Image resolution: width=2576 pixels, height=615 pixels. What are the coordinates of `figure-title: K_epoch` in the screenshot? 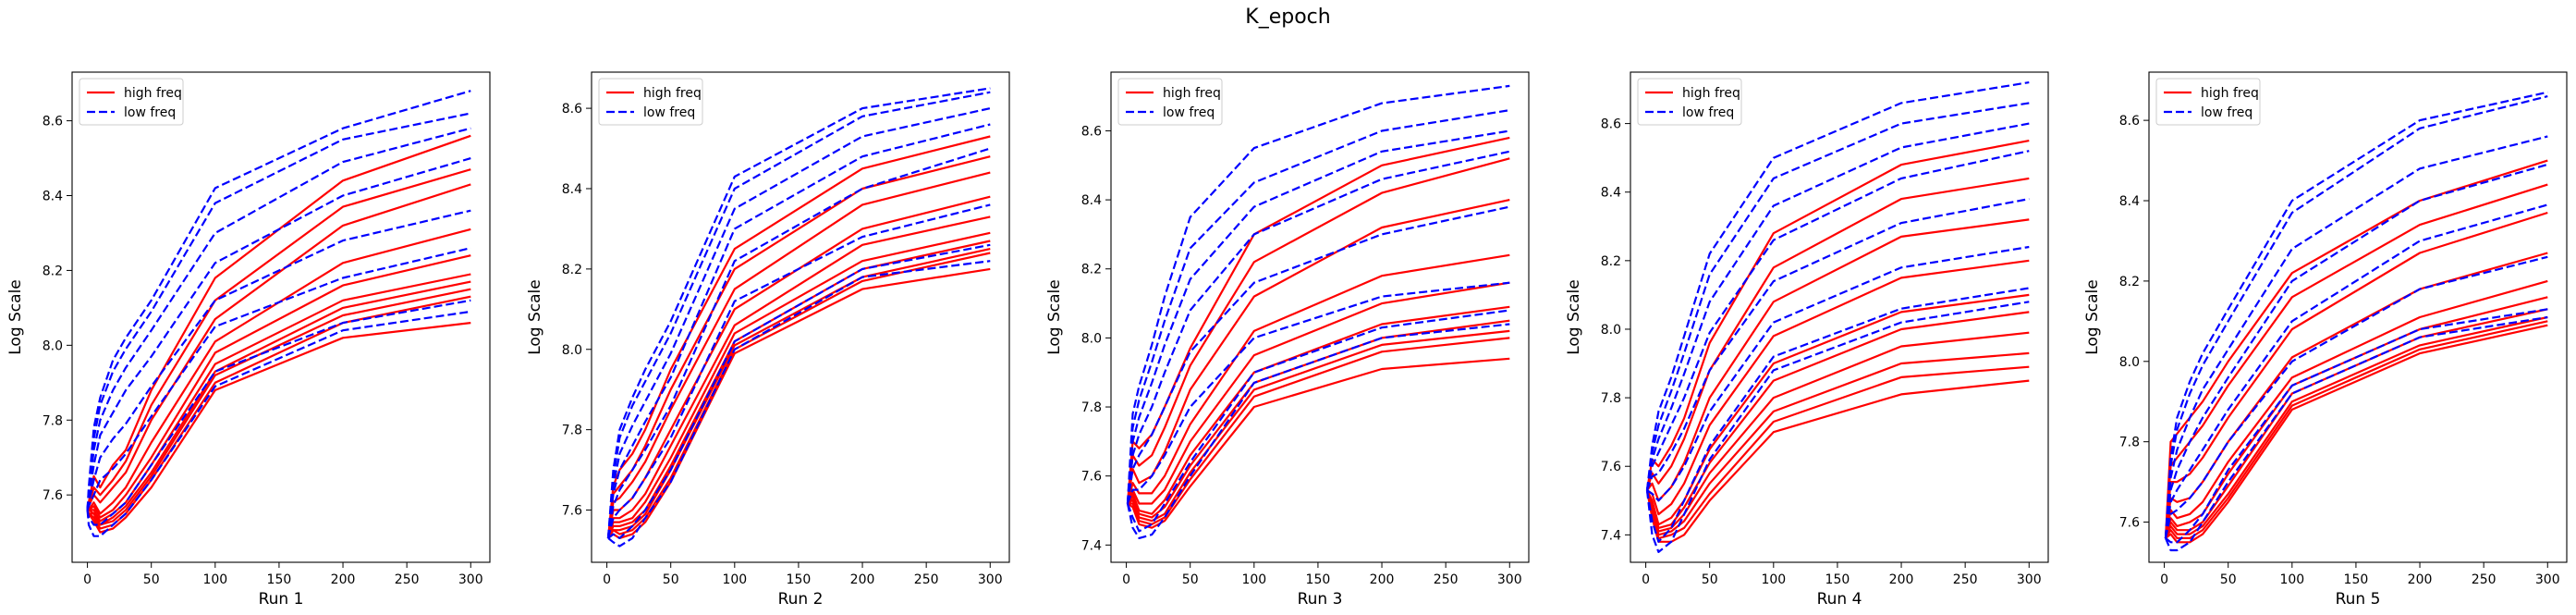 It's located at (1288, 17).